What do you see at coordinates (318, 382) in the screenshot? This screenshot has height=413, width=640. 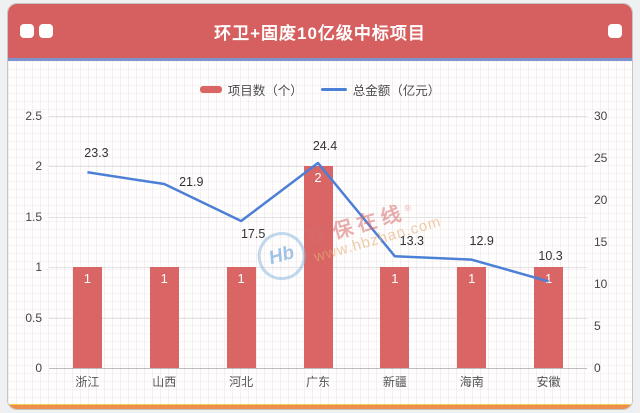 I see `category-label: 广东` at bounding box center [318, 382].